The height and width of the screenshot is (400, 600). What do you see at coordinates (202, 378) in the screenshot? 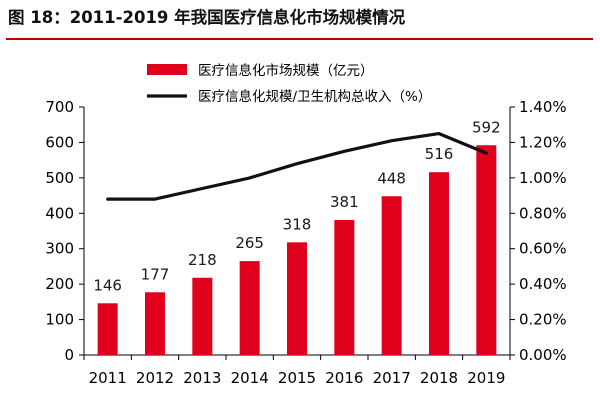
I see `x-tick-label: 2013` at bounding box center [202, 378].